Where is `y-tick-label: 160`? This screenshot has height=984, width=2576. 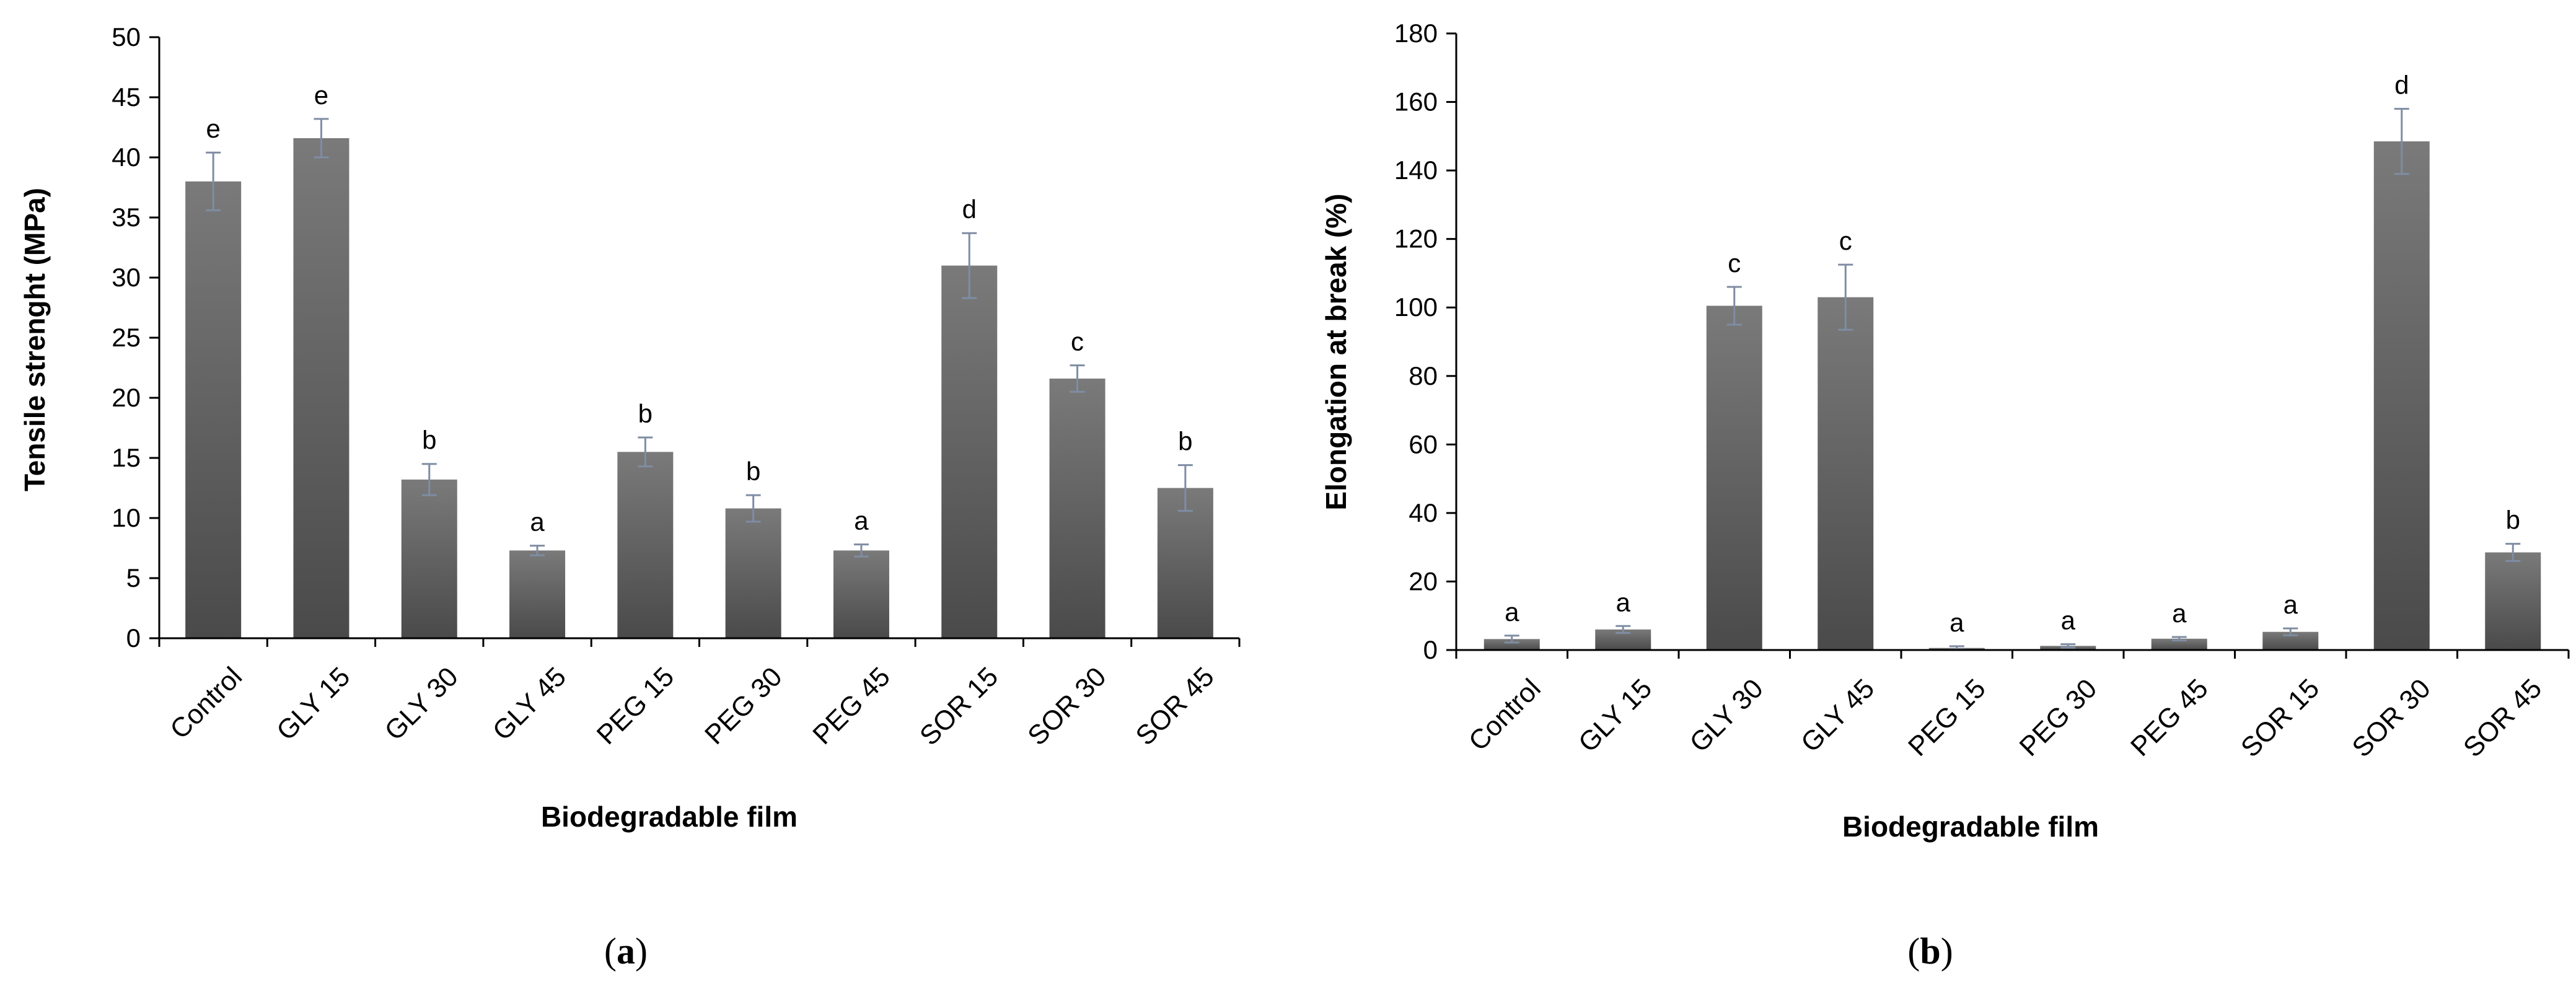 y-tick-label: 160 is located at coordinates (1416, 101).